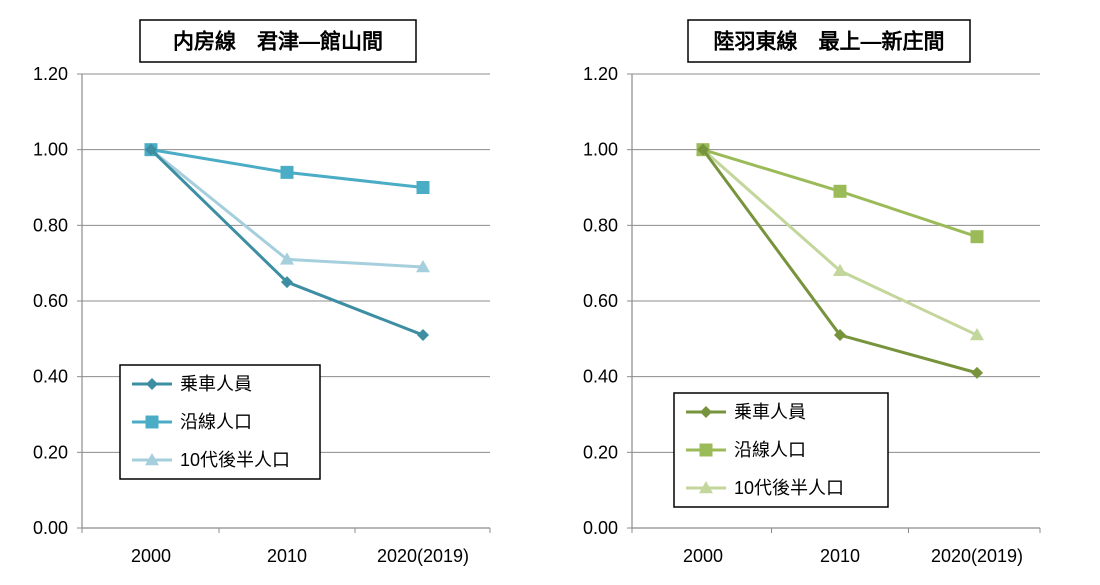 The image size is (1100, 585). I want to click on chart-title: 陸羽東線 最上―新庄間, so click(829, 42).